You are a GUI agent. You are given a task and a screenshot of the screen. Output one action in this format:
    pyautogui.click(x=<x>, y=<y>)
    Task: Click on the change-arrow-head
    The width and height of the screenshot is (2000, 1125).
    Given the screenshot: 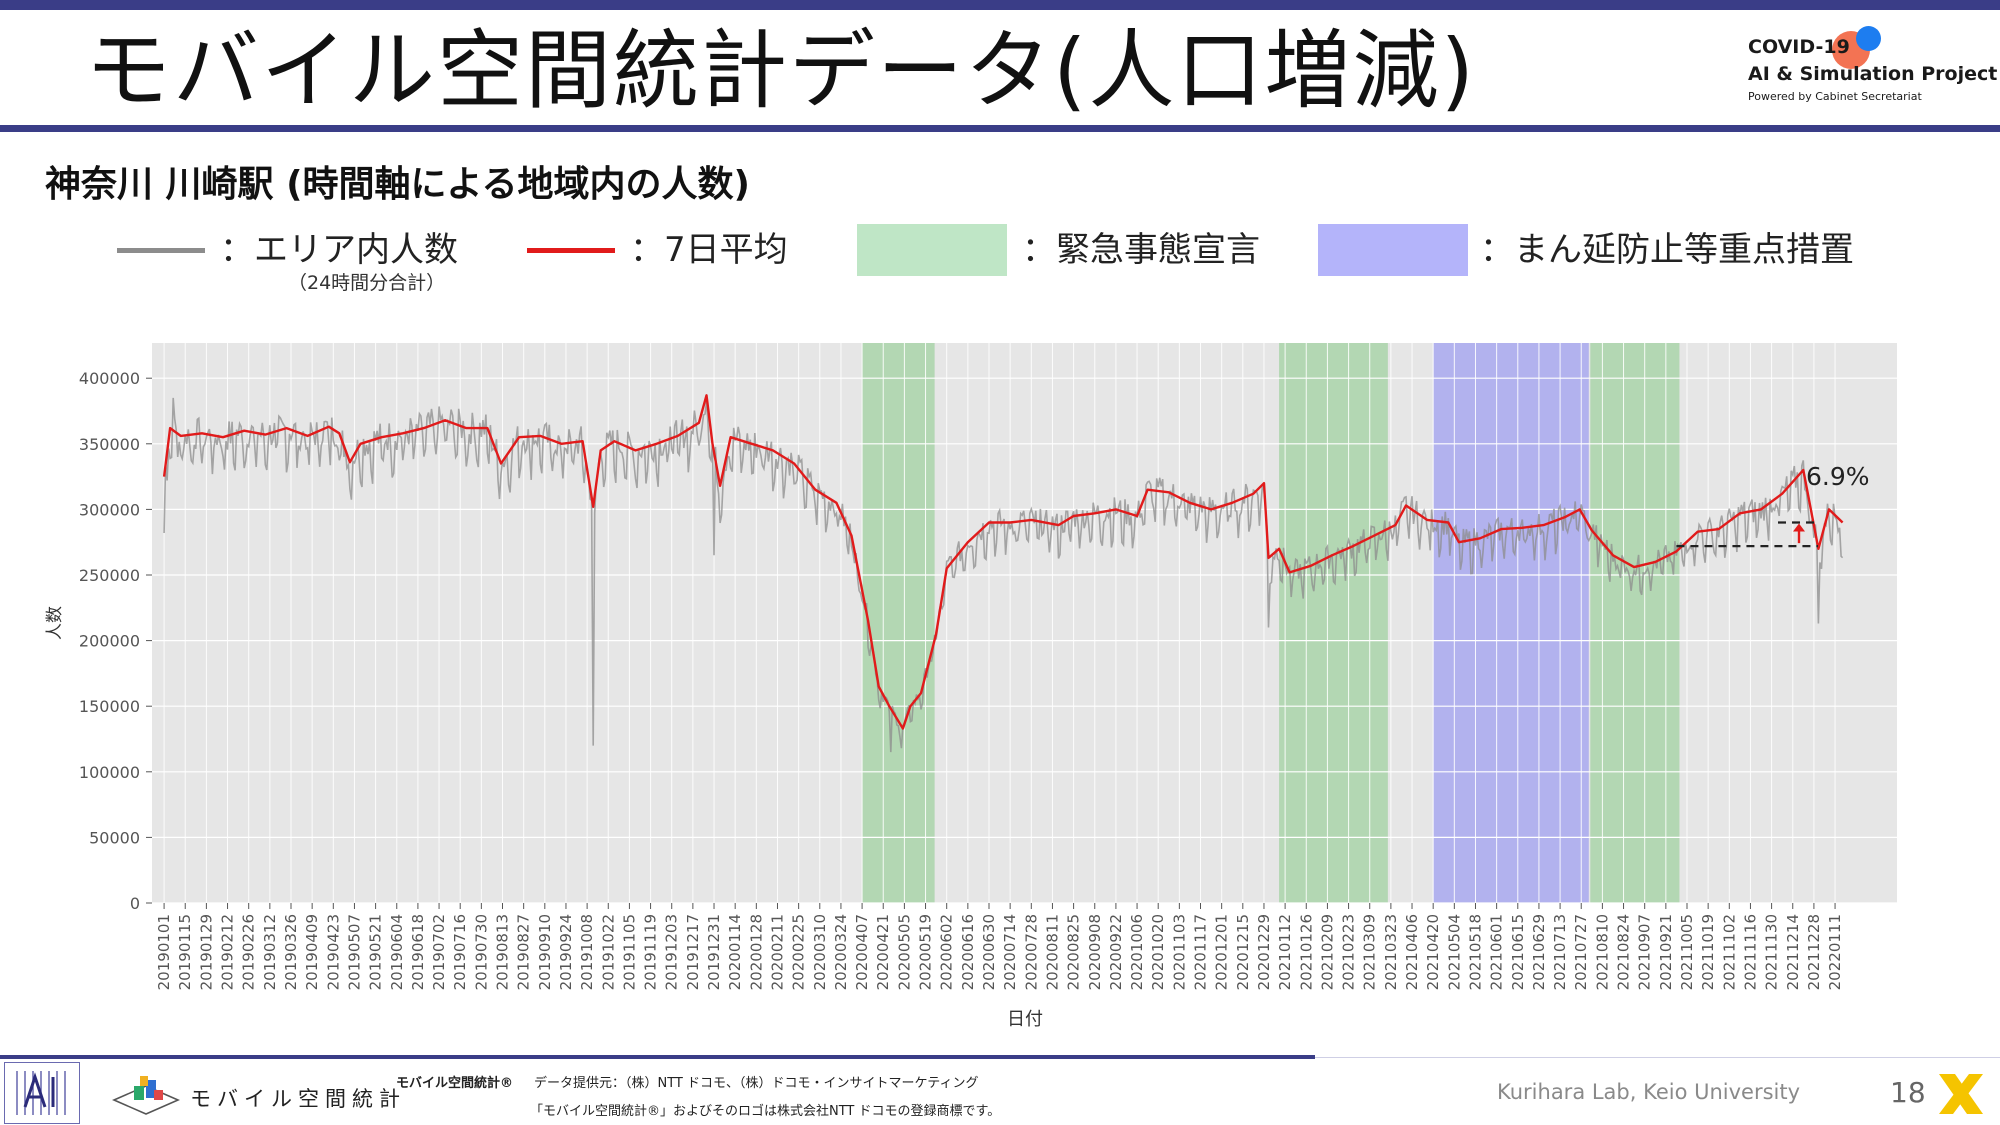 What is the action you would take?
    pyautogui.click(x=1799, y=527)
    